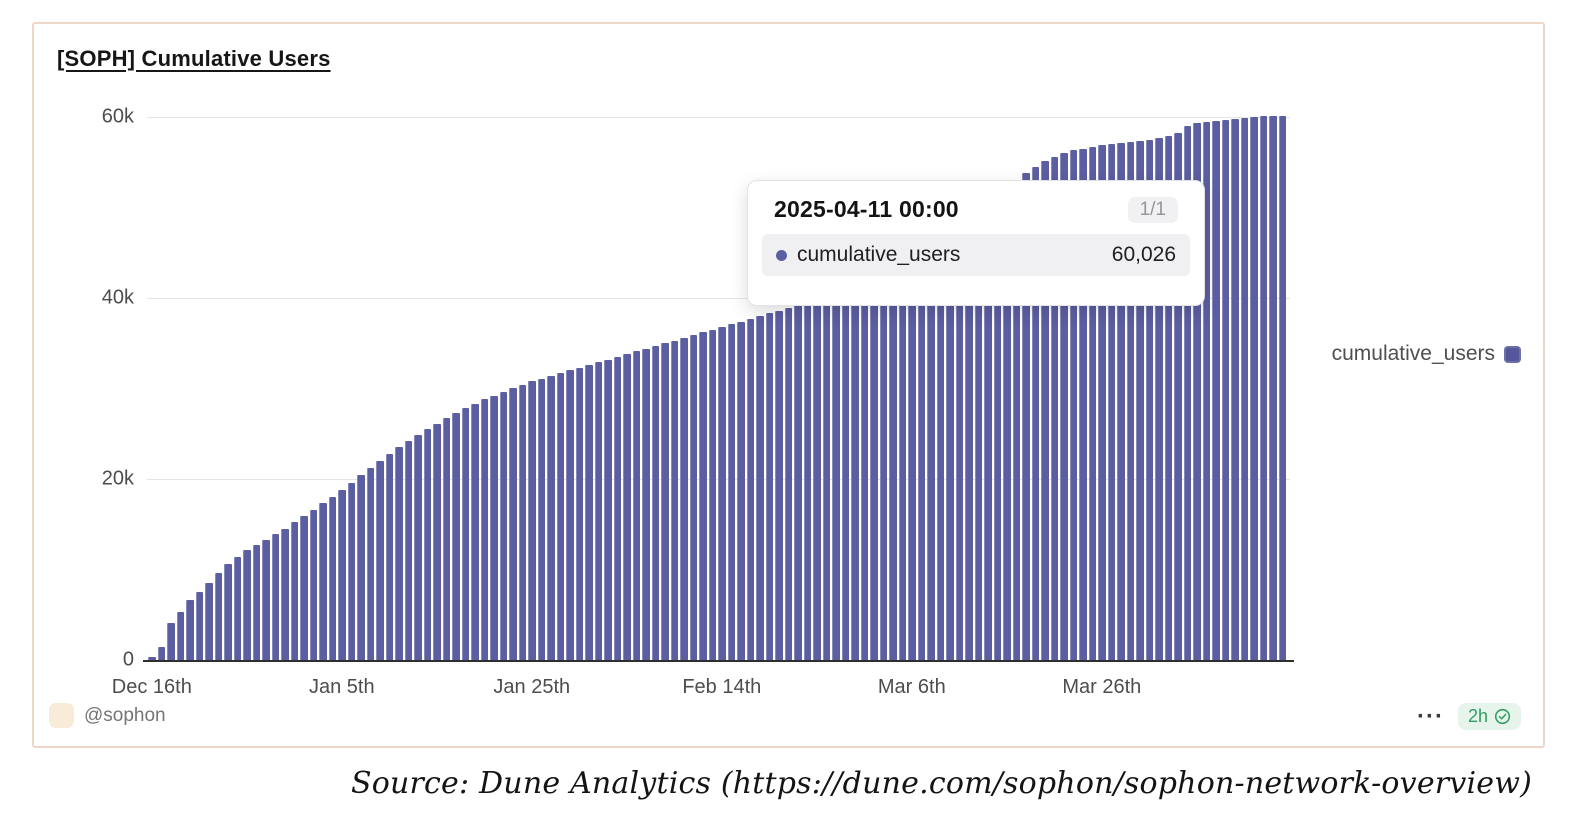 Image resolution: width=1575 pixels, height=836 pixels. What do you see at coordinates (1489, 716) in the screenshot?
I see `freshness-badge: 2h` at bounding box center [1489, 716].